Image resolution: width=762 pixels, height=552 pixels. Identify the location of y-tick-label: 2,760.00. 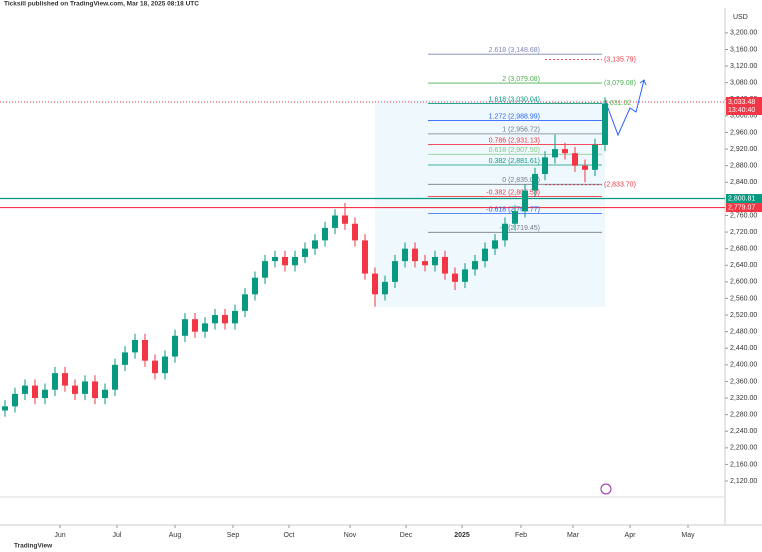
(743, 215).